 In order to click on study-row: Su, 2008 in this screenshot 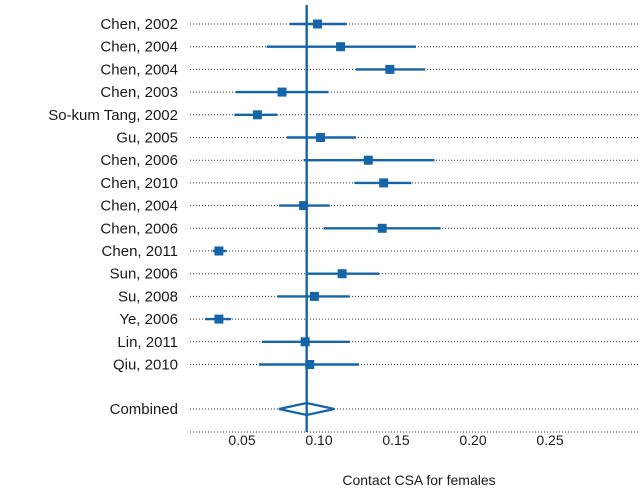, I will do `click(379, 296)`.